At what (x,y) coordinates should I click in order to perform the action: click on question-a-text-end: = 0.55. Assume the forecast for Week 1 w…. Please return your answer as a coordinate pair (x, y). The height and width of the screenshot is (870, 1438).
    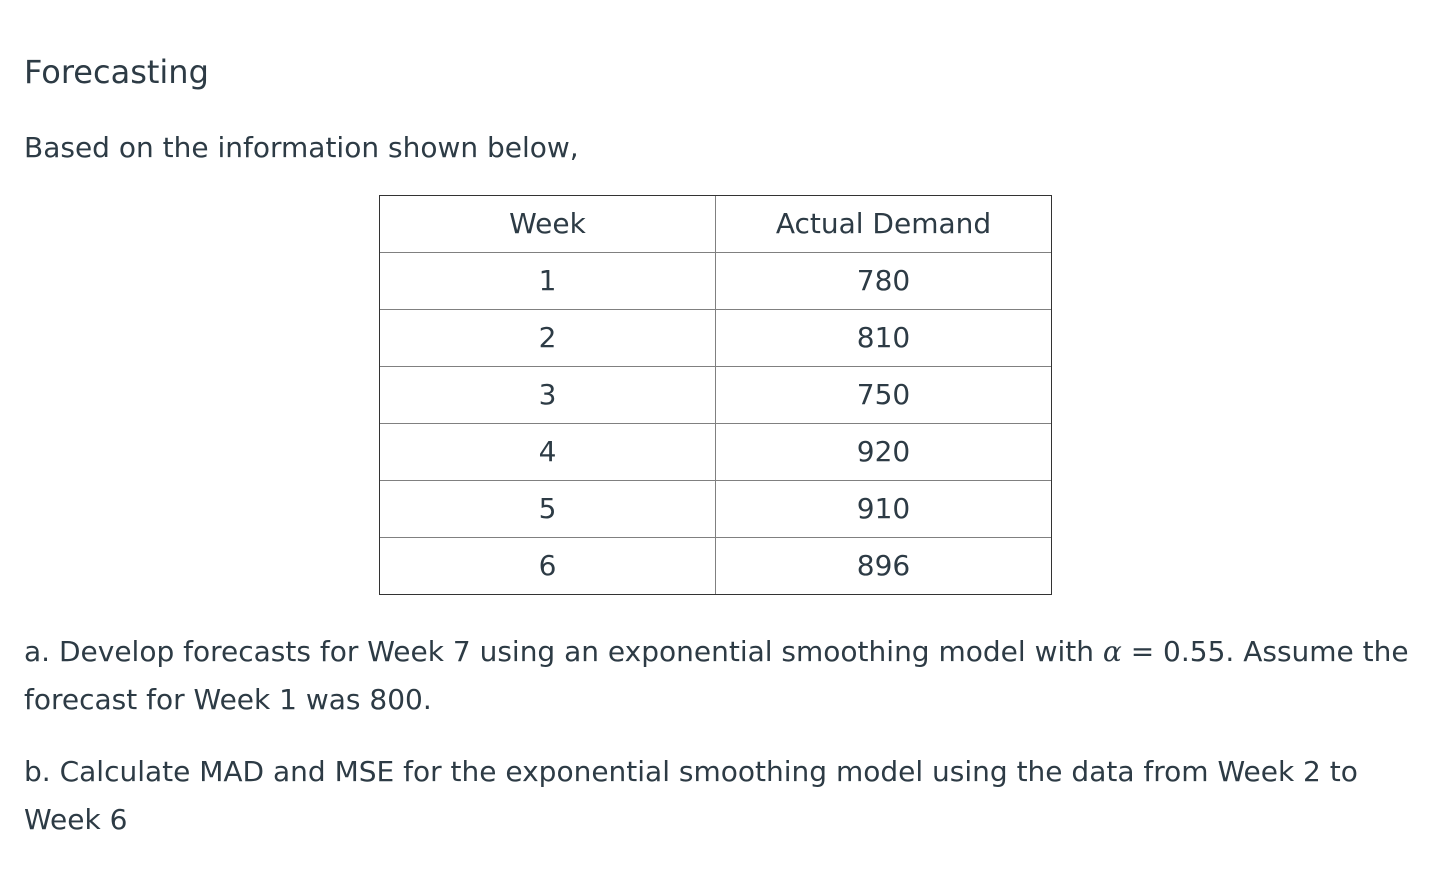
    Looking at the image, I should click on (716, 675).